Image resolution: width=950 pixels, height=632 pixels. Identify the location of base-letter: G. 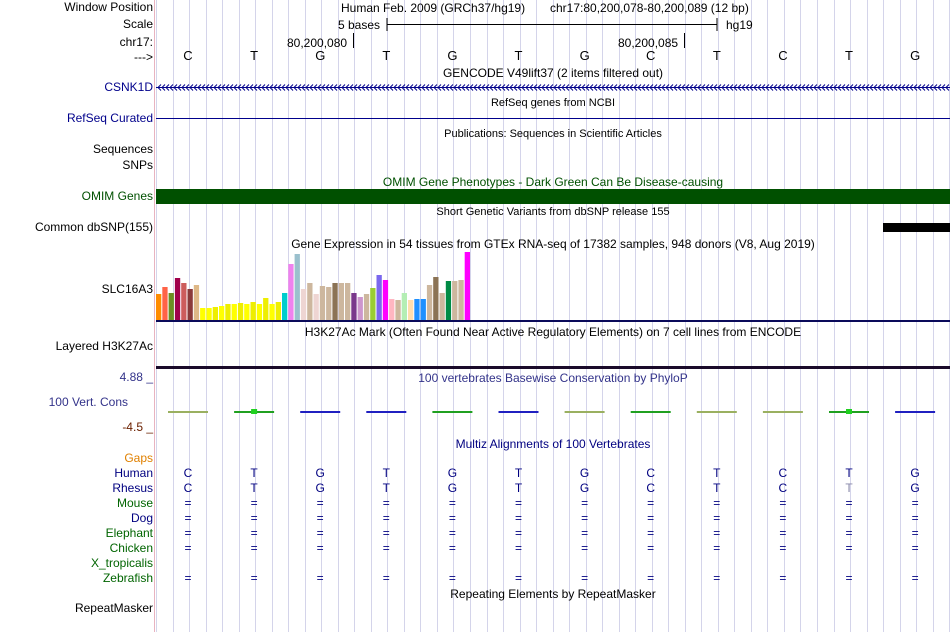
(584, 55).